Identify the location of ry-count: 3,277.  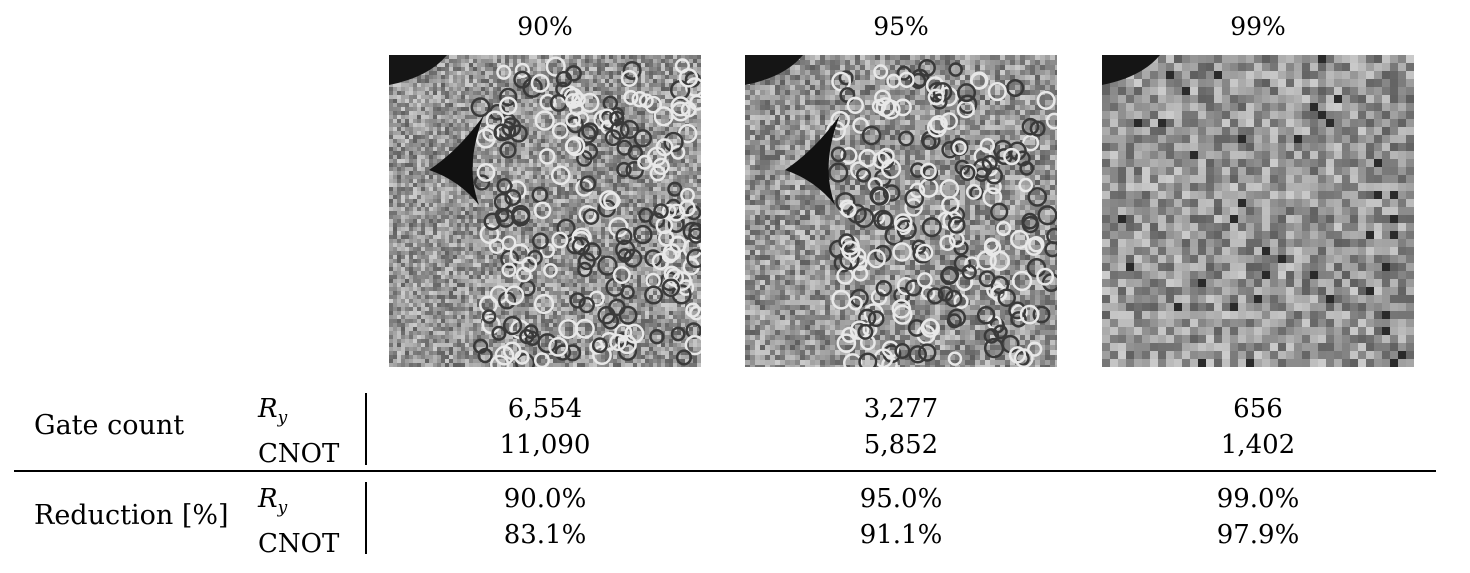
(901, 409).